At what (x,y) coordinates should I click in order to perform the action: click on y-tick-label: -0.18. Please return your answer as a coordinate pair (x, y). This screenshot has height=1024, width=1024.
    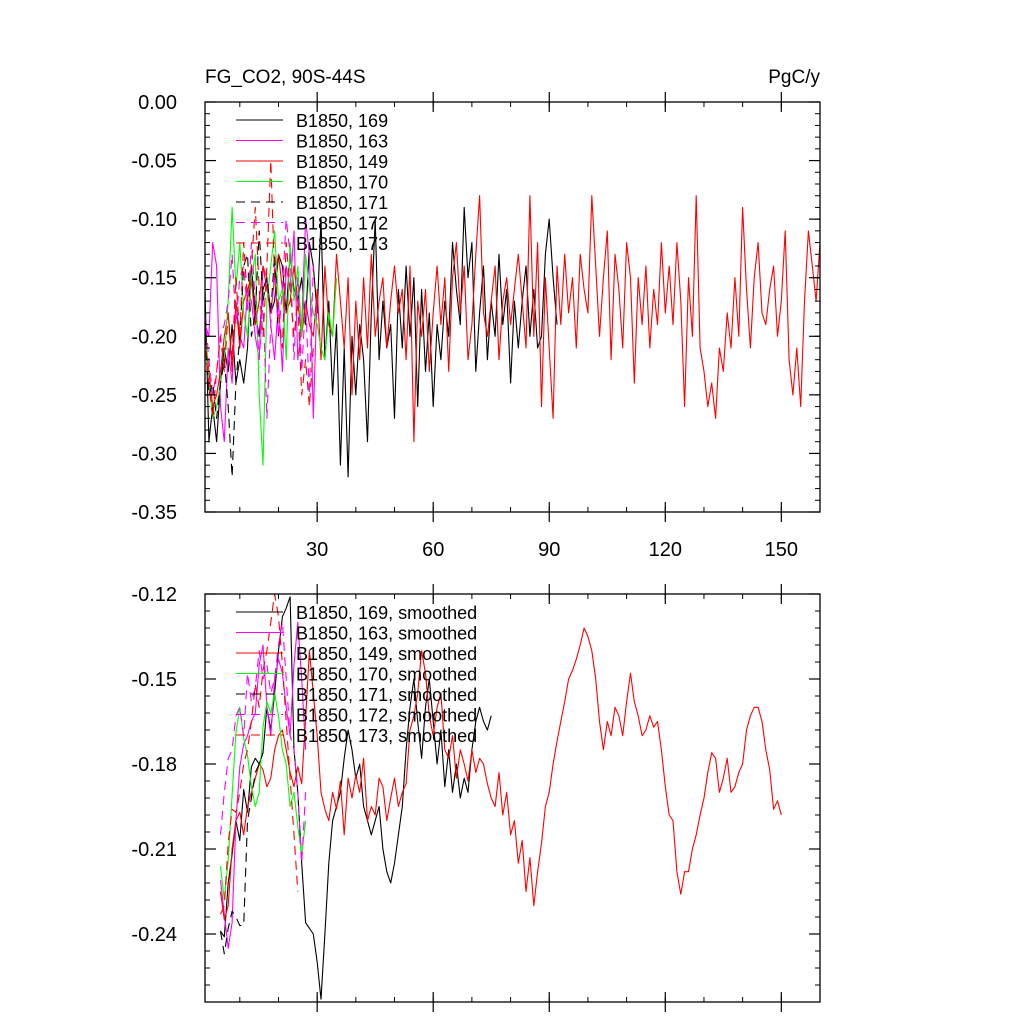
    Looking at the image, I should click on (154, 765).